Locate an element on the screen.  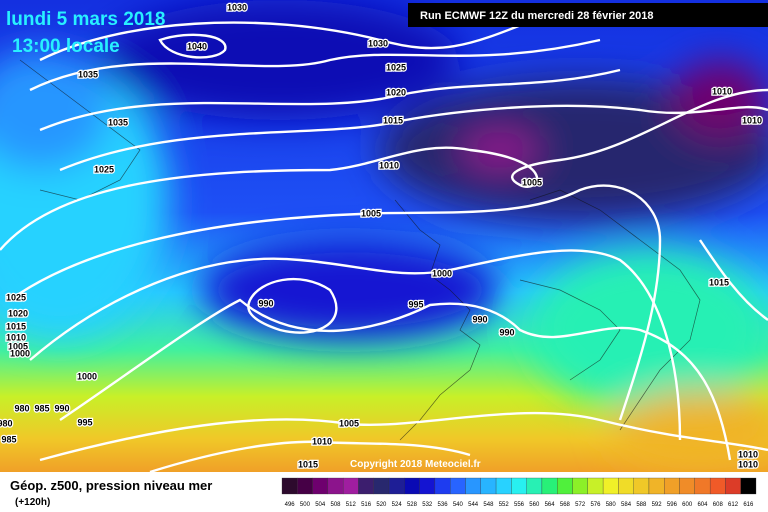
scale-label: 500 is located at coordinates (305, 505).